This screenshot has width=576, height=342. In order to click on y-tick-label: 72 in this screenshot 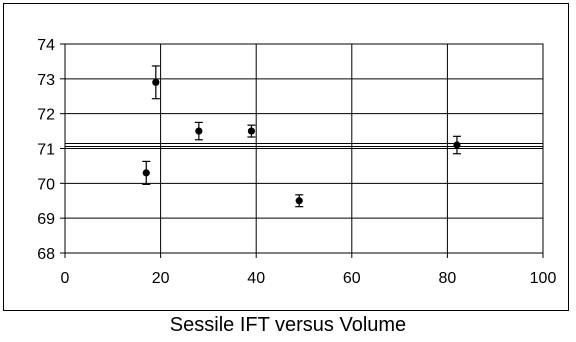, I will do `click(46, 115)`.